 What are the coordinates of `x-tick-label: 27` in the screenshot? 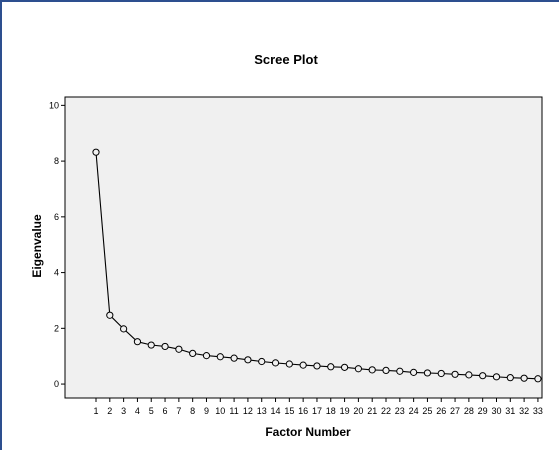 It's located at (455, 411).